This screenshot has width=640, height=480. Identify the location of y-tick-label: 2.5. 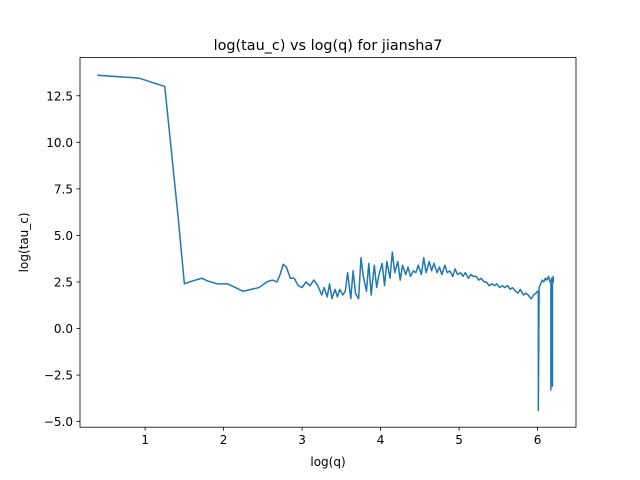
(63, 282).